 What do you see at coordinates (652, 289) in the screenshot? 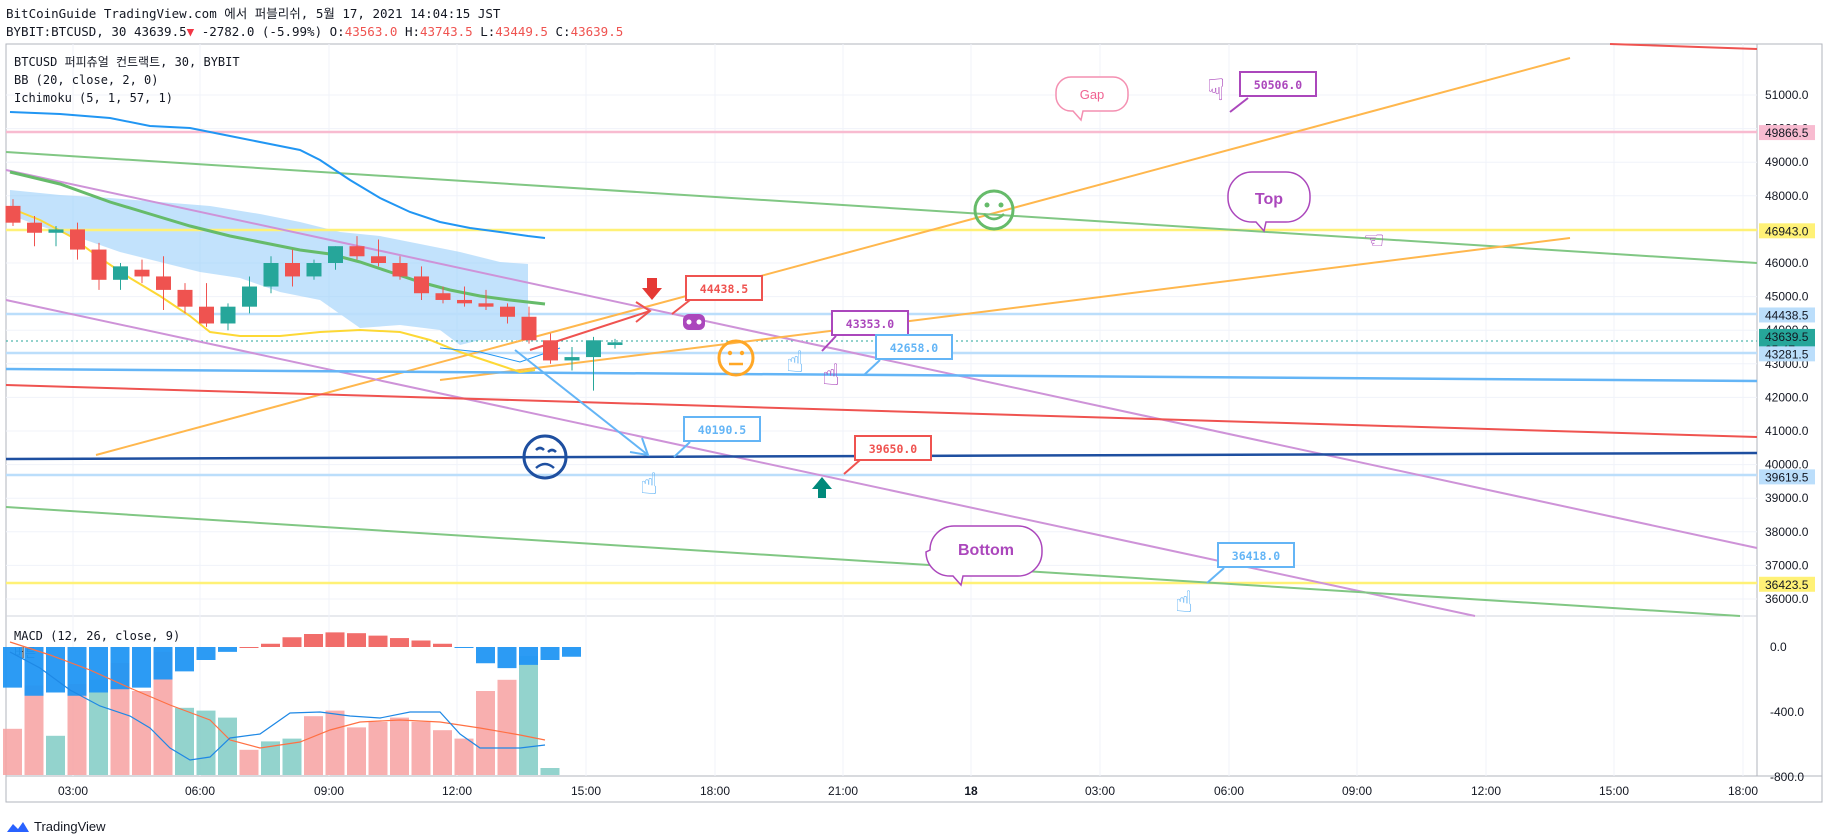
I see `red-down-arrow-icon` at bounding box center [652, 289].